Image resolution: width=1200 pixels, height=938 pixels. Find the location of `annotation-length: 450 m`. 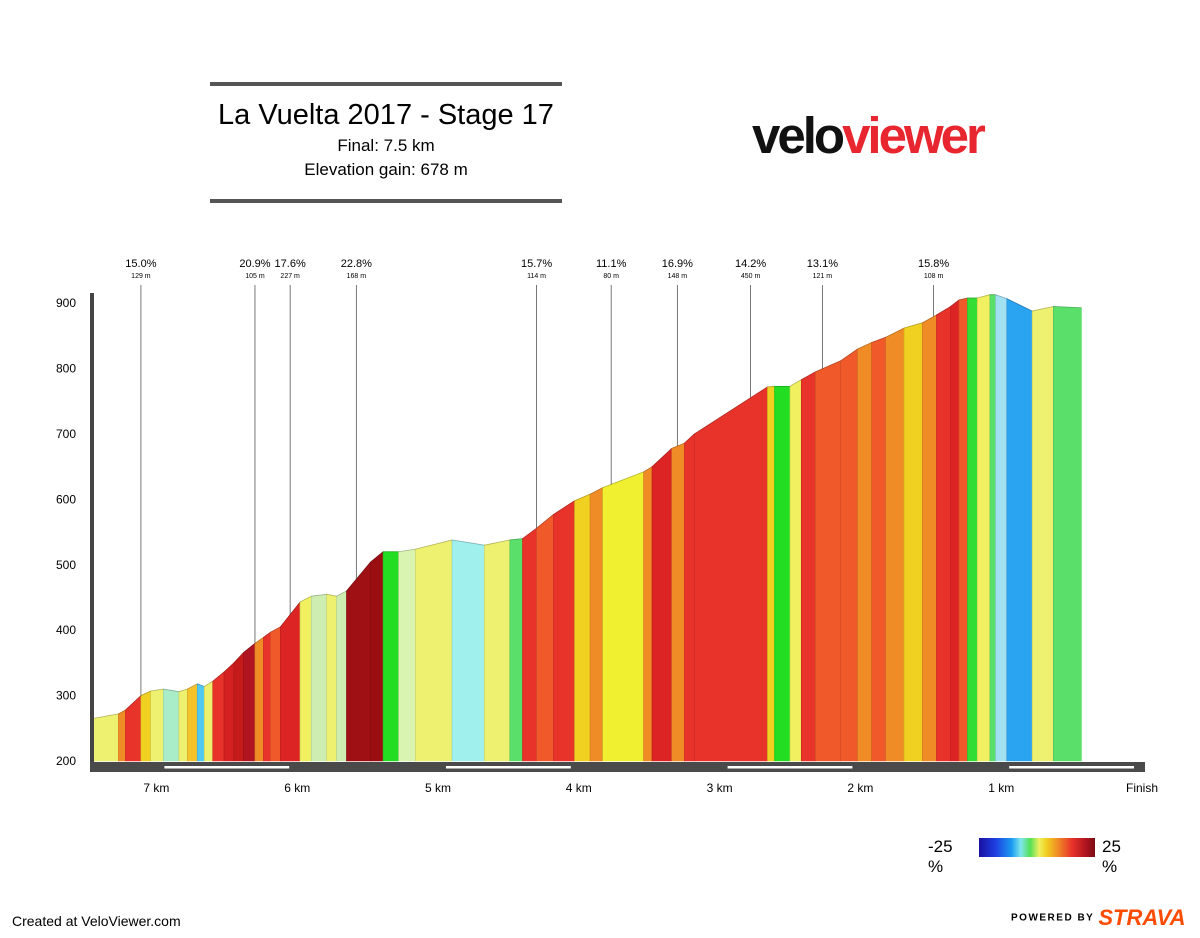

annotation-length: 450 m is located at coordinates (751, 276).